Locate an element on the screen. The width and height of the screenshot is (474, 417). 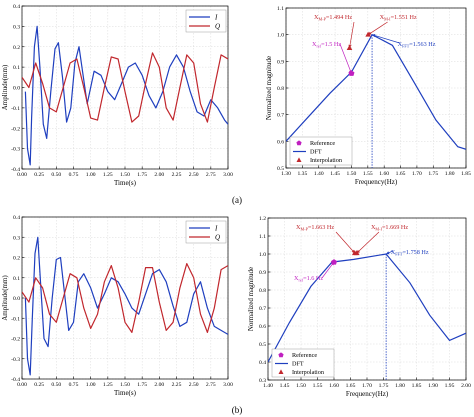
x-tick-label: 1.50 is located at coordinates (125, 175).